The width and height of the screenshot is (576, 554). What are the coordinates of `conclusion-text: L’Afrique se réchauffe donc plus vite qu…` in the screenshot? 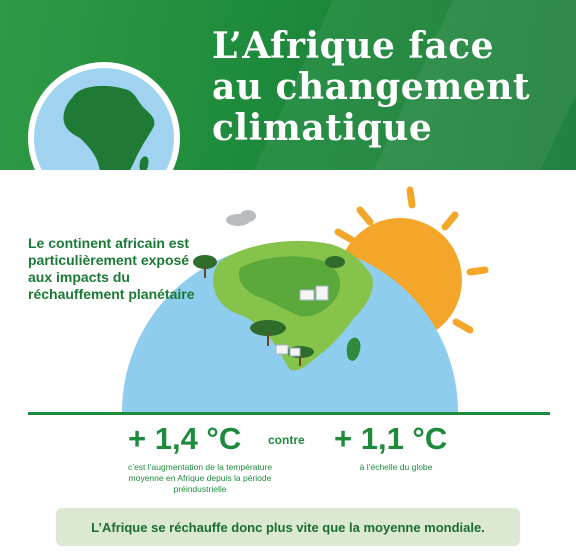 It's located at (288, 527).